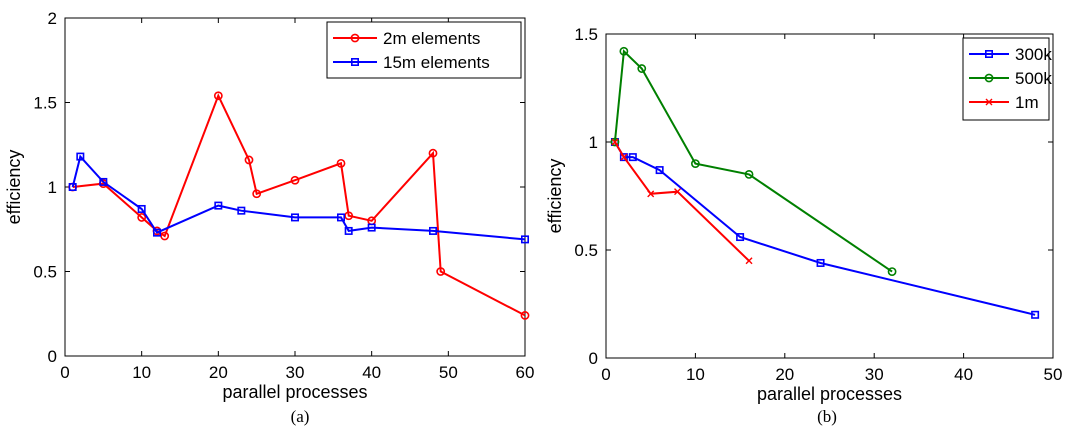 The width and height of the screenshot is (1071, 438). Describe the element at coordinates (298, 197) in the screenshot. I see `series-line-15m-elements` at that location.